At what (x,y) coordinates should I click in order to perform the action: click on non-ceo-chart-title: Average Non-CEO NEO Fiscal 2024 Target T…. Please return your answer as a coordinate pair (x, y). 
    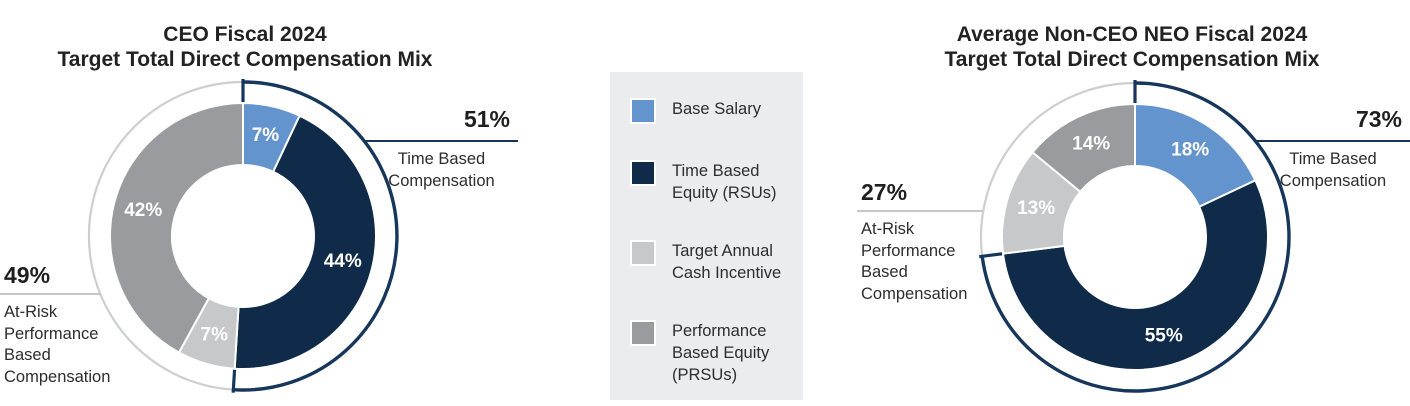
    Looking at the image, I should click on (1132, 47).